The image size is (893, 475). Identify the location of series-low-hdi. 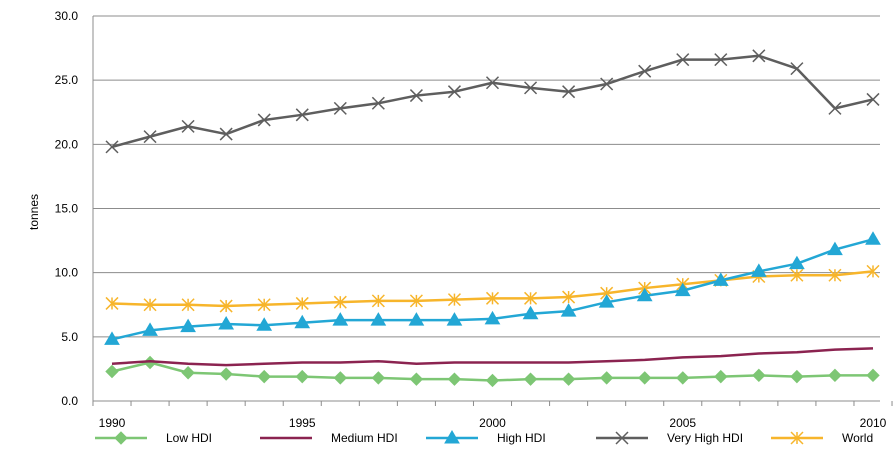
(492, 371).